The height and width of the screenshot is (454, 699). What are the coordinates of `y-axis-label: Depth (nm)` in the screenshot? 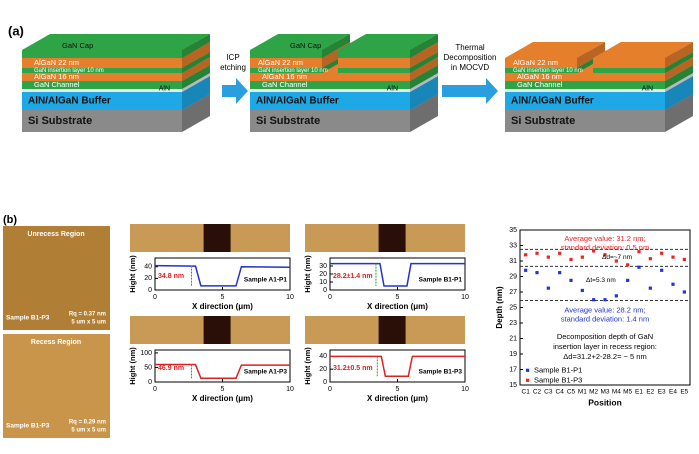 It's located at (499, 307).